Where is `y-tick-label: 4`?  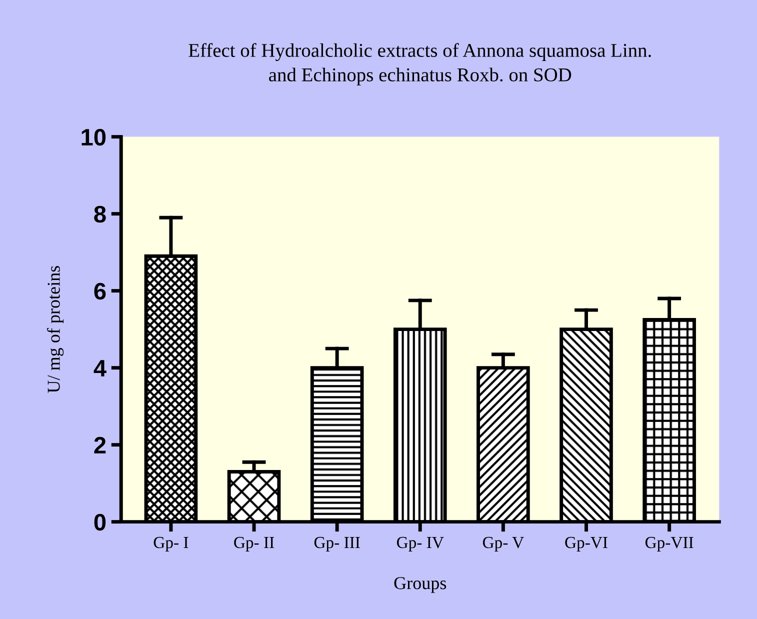
y-tick-label: 4 is located at coordinates (100, 368).